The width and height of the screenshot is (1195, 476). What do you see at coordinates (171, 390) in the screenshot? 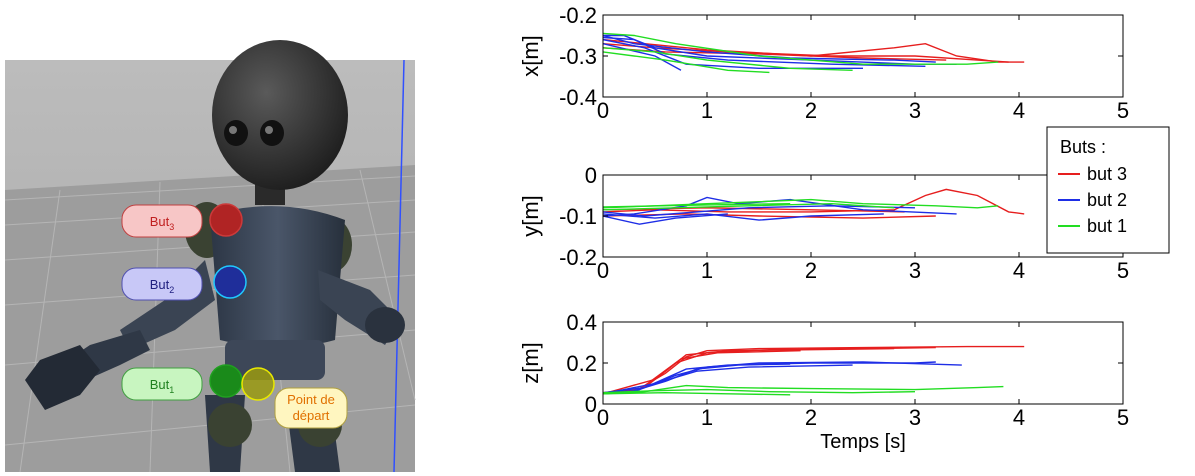
I see `label-but1-sub: 1` at bounding box center [171, 390].